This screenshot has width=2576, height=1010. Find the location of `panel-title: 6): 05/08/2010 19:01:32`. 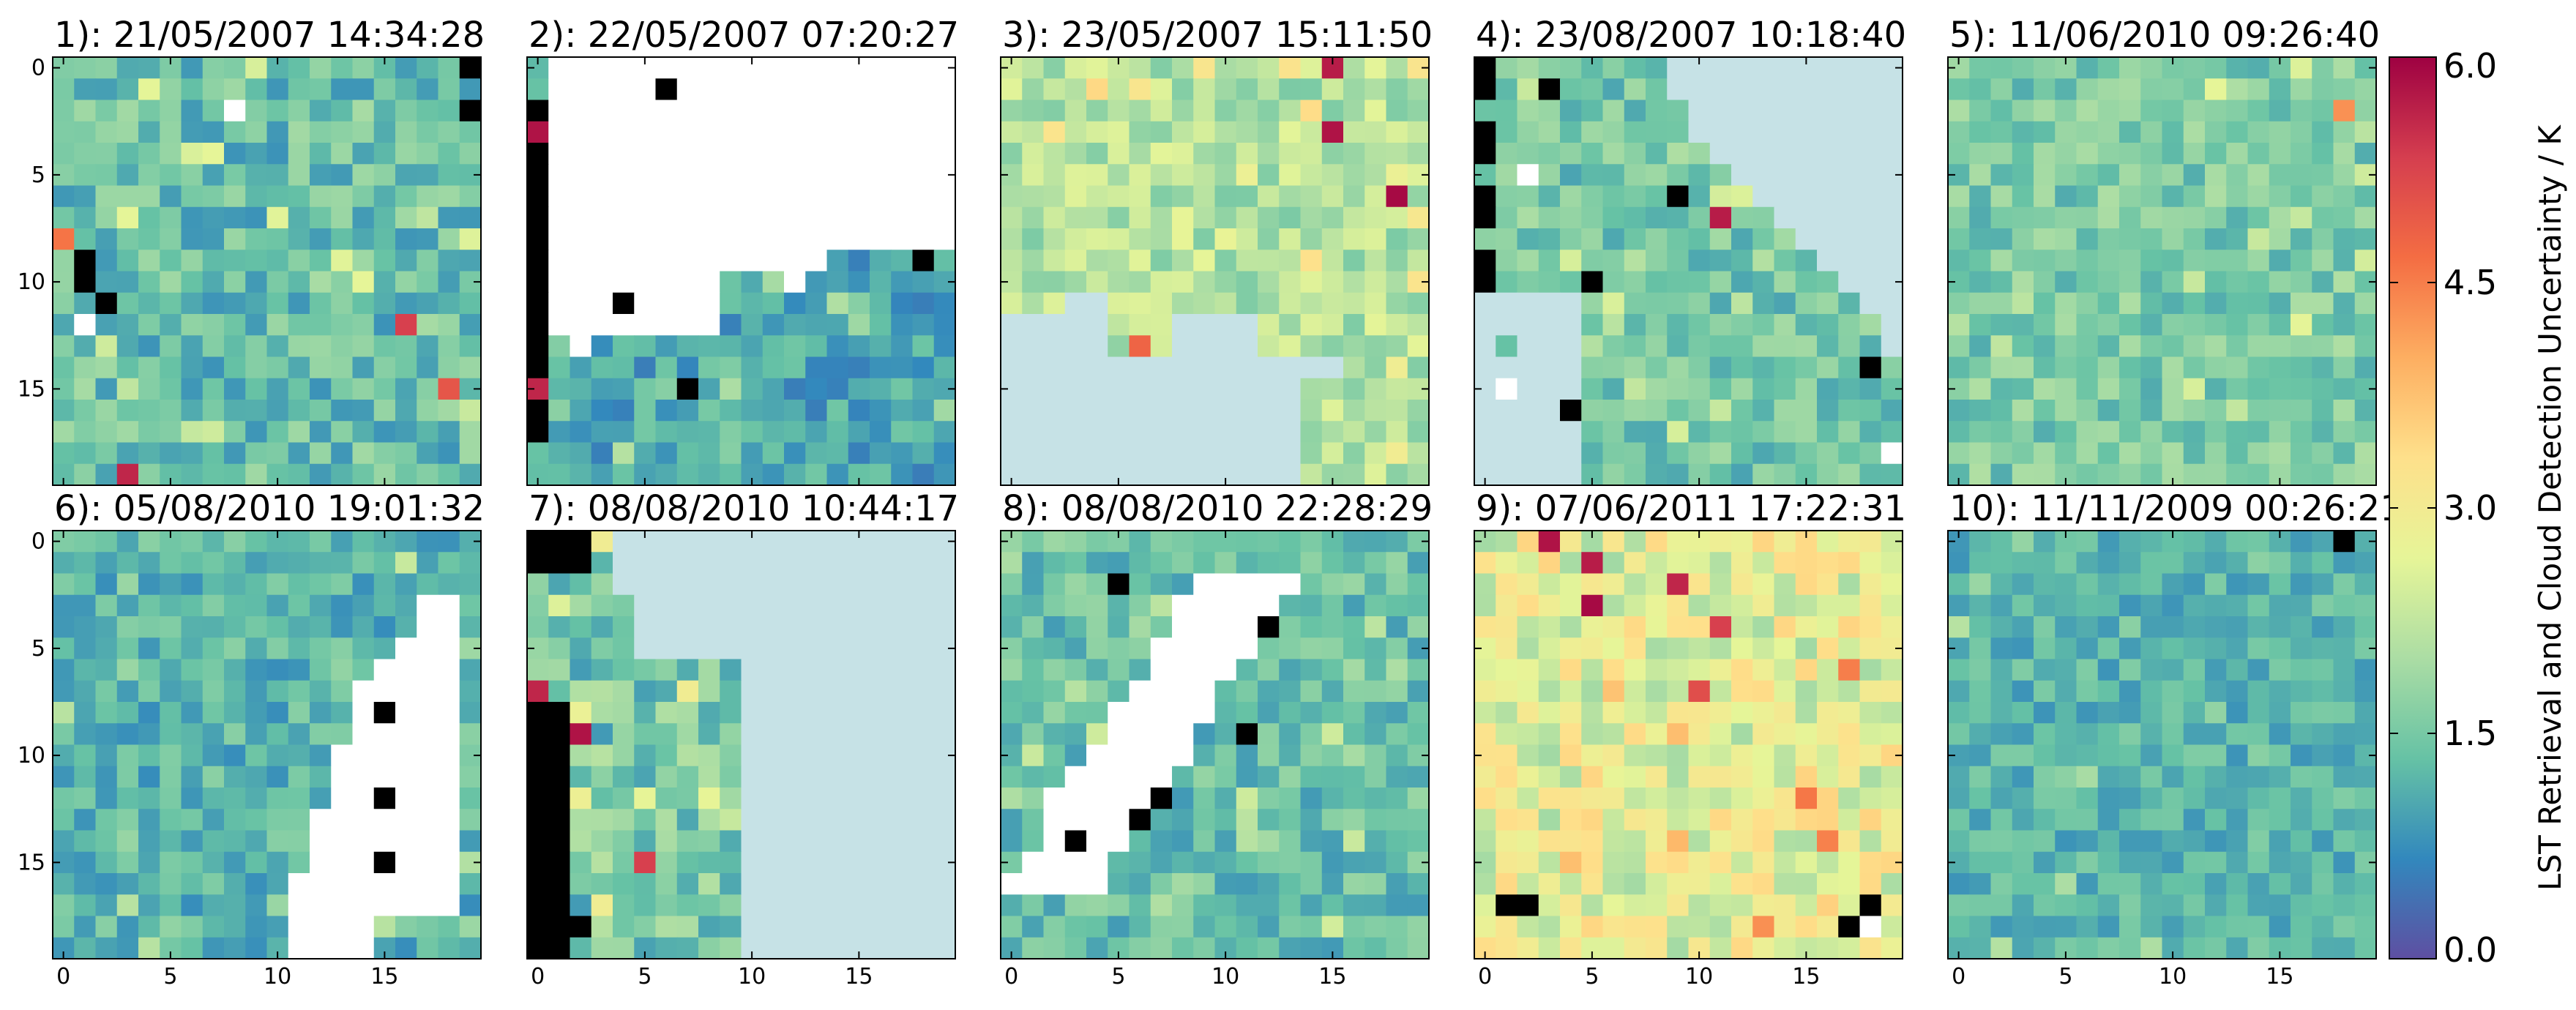

panel-title: 6): 05/08/2010 19:01:32 is located at coordinates (269, 509).